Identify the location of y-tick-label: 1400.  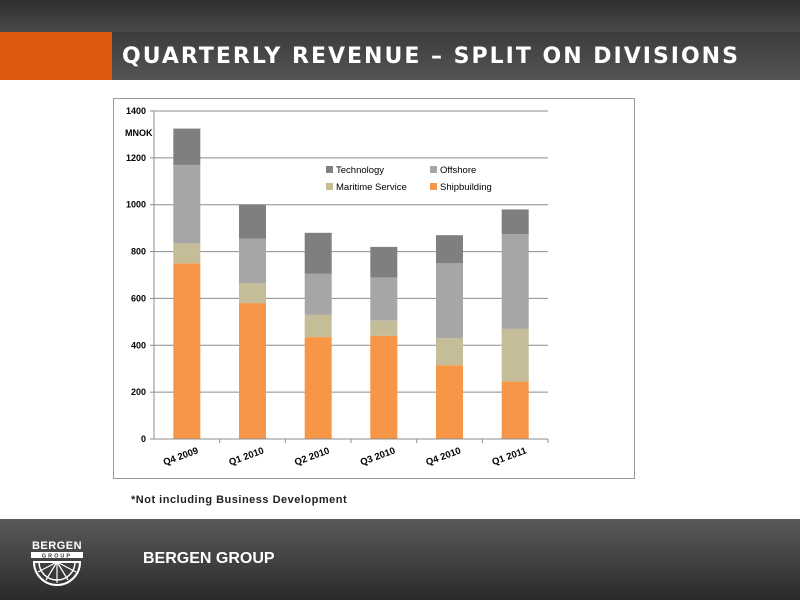
(136, 111).